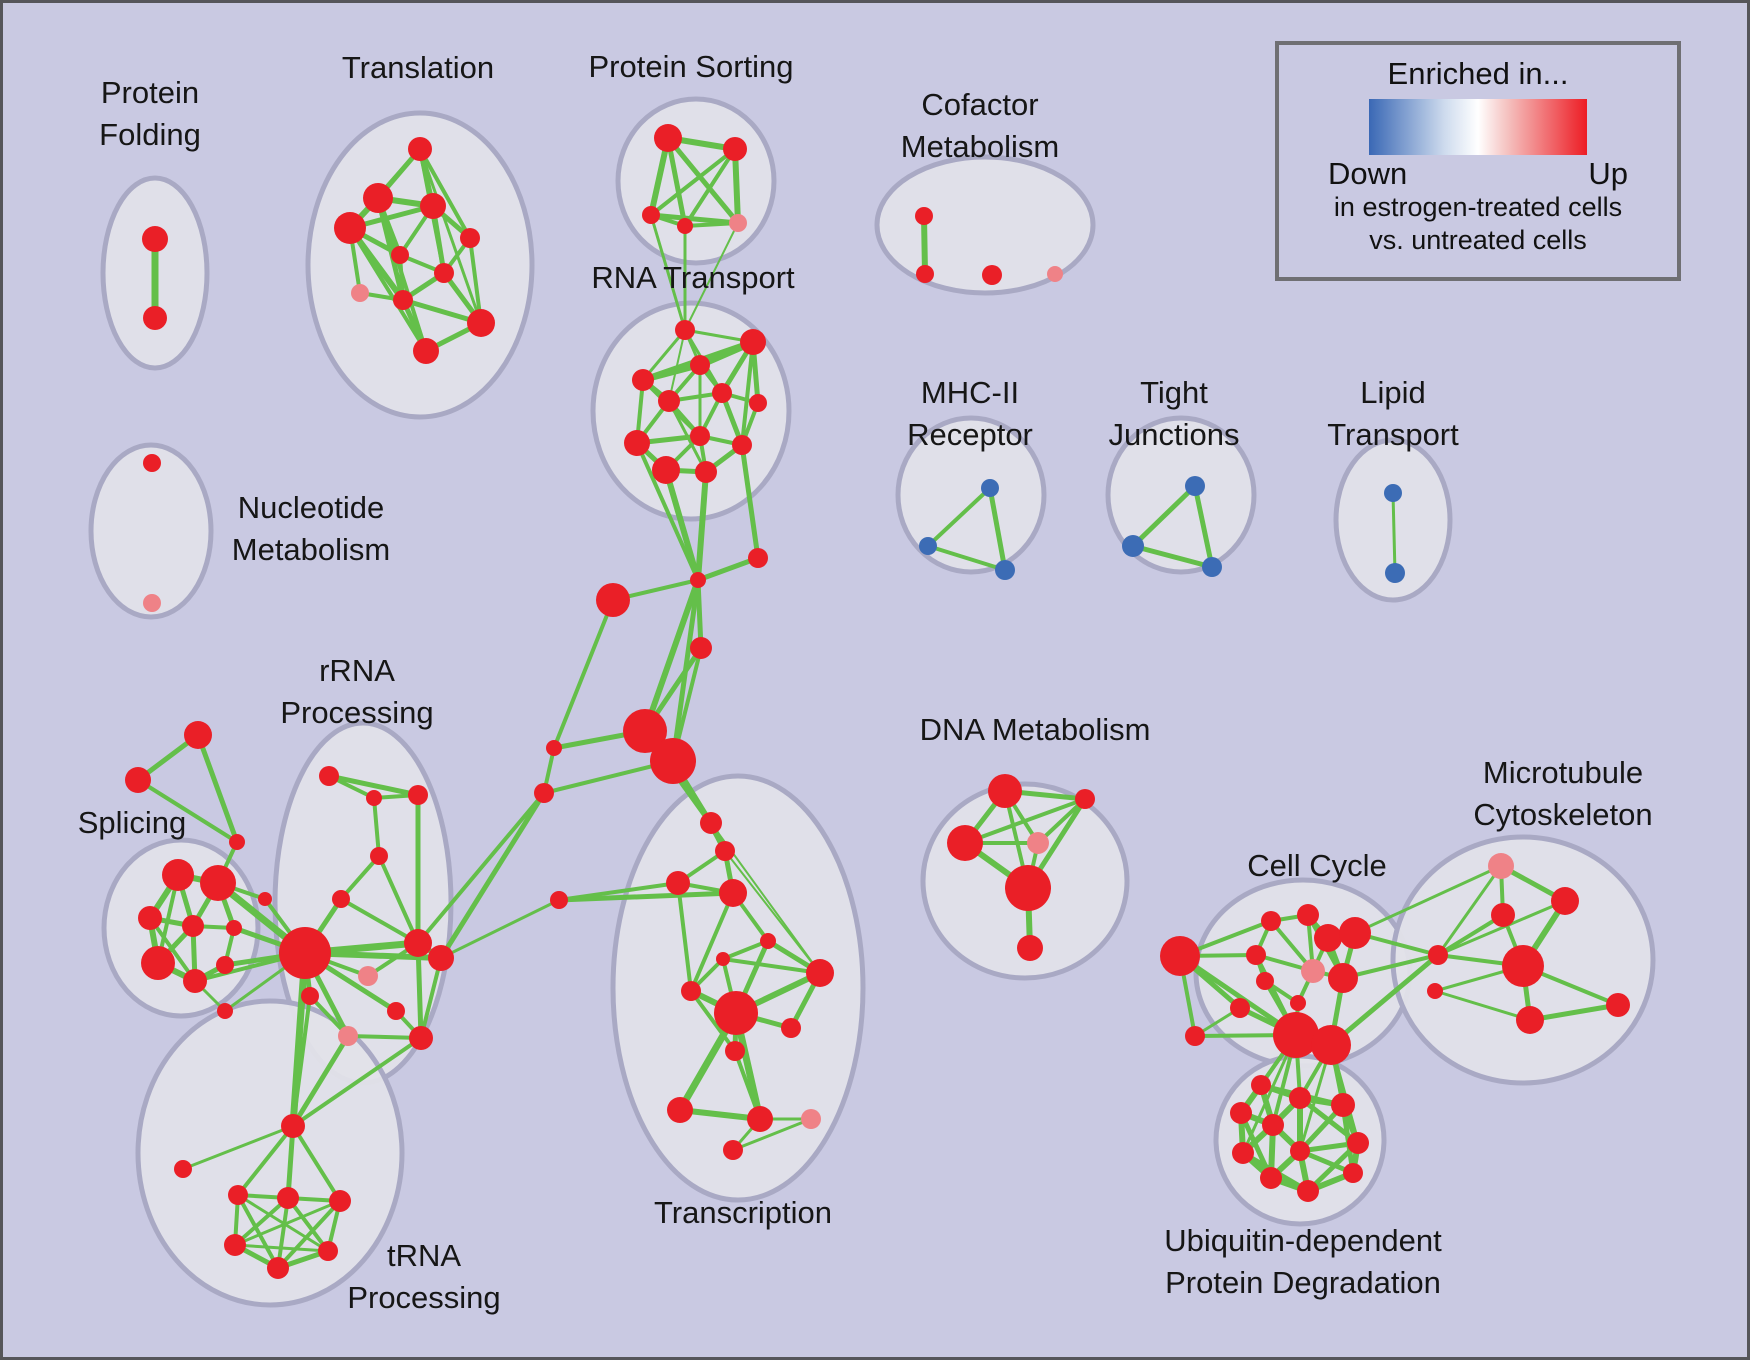 The width and height of the screenshot is (1750, 1360). What do you see at coordinates (1428, 899) in the screenshot?
I see `edge-cc4-mt1` at bounding box center [1428, 899].